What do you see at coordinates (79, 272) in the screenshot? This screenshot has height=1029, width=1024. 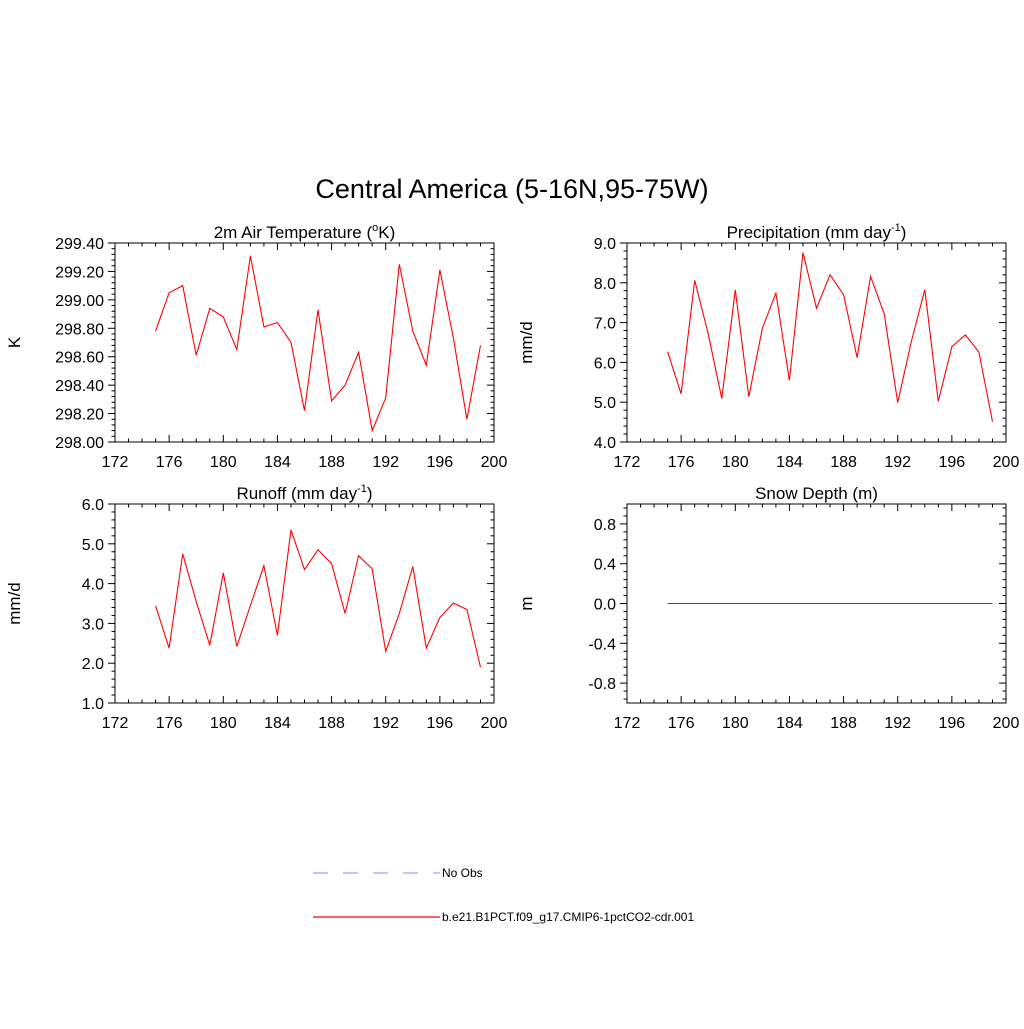 I see `y-tick-label: 299.20` at bounding box center [79, 272].